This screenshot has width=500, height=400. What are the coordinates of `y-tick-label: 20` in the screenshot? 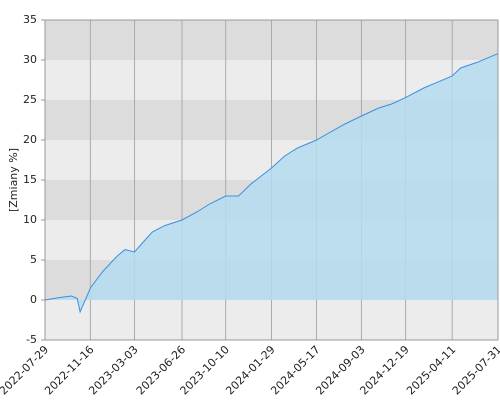 It's located at (30, 139).